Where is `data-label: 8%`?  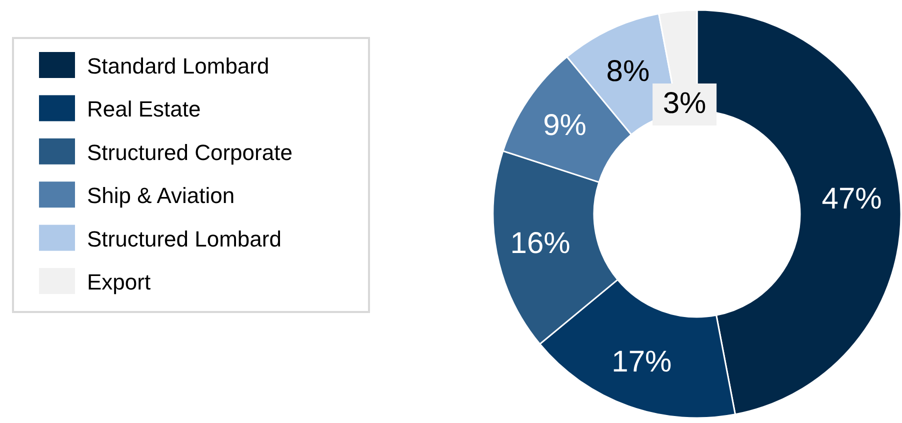 data-label: 8% is located at coordinates (628, 71).